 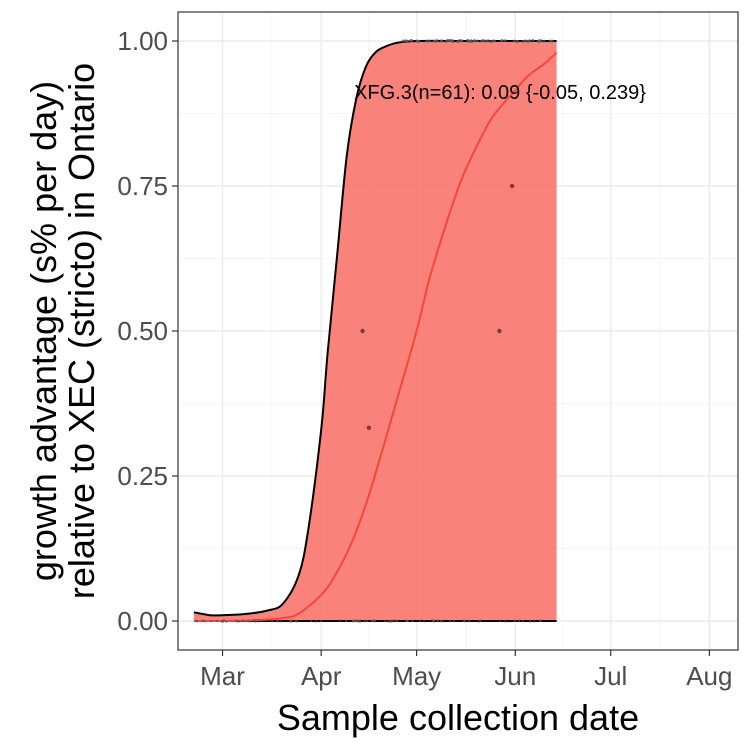 What do you see at coordinates (222, 676) in the screenshot?
I see `x-tick-label: Mar` at bounding box center [222, 676].